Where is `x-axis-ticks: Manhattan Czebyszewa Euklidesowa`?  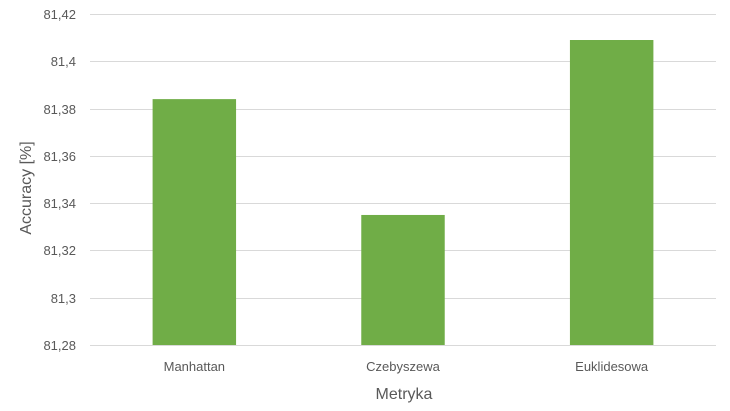
x-axis-ticks: Manhattan Czebyszewa Euklidesowa is located at coordinates (406, 366).